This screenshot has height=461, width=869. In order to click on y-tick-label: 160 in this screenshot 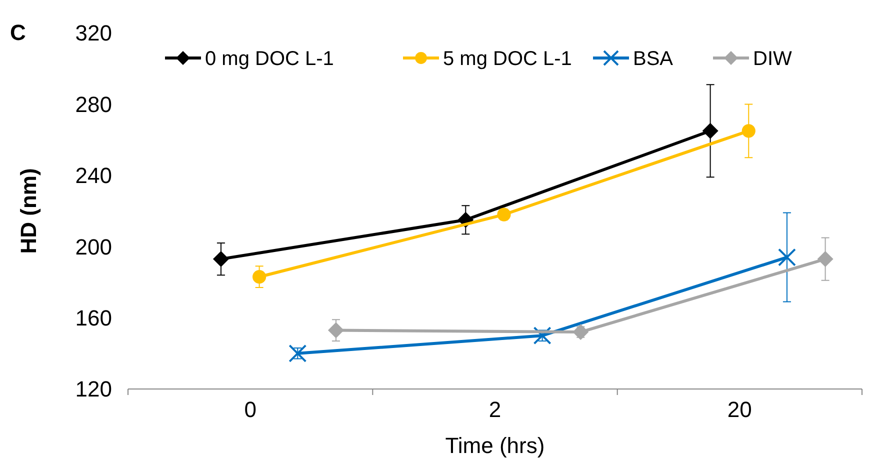, I will do `click(93, 318)`.